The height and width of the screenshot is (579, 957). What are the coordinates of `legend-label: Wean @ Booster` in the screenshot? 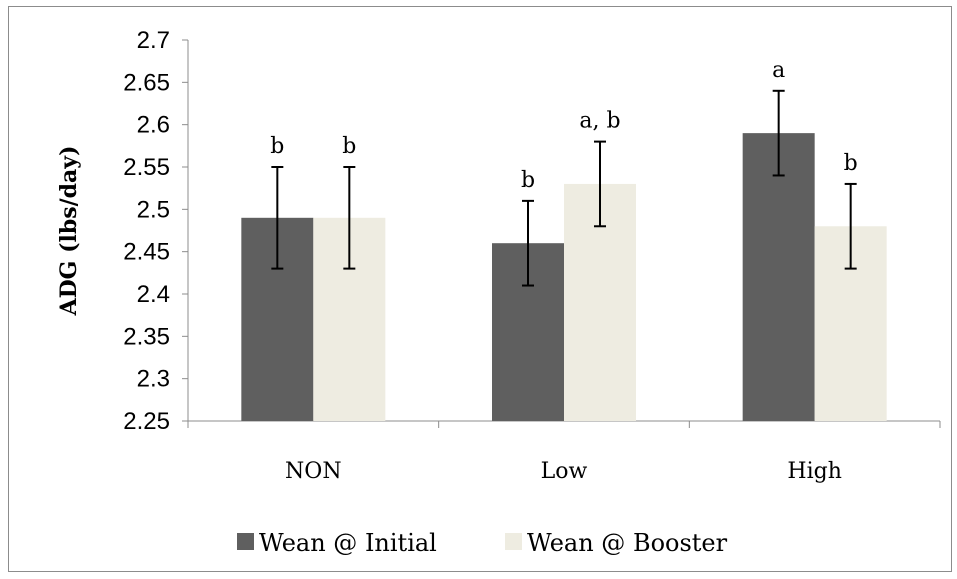 It's located at (627, 543).